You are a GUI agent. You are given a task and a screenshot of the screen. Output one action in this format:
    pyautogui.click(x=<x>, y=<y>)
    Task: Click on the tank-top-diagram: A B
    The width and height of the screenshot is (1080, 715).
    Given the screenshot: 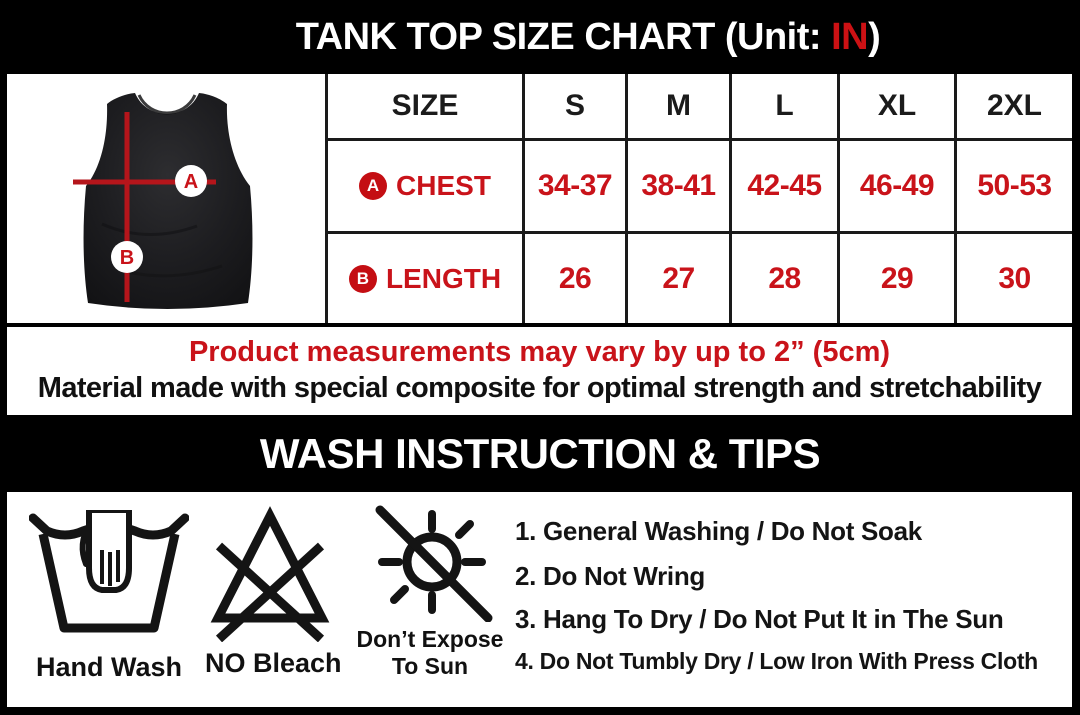 What is the action you would take?
    pyautogui.click(x=167, y=198)
    